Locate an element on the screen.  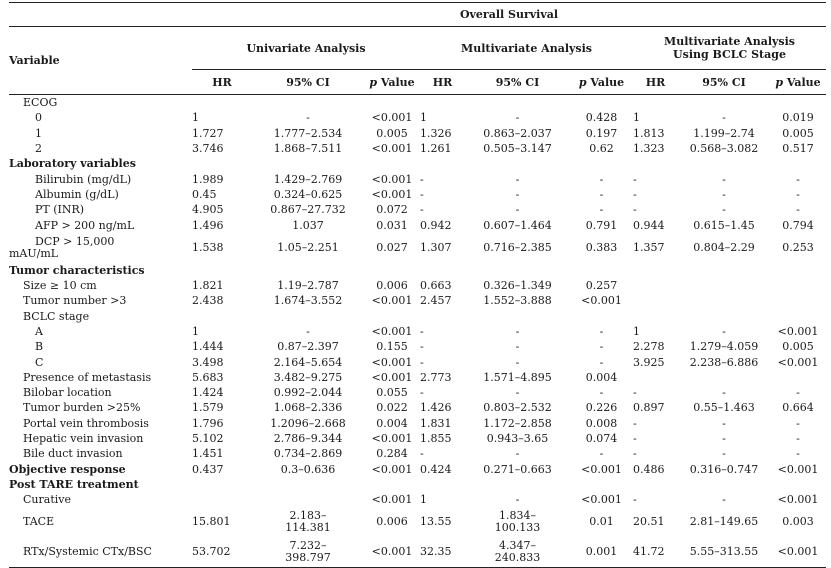
col-header-ci-3: 95% CI is located at coordinates (724, 82).